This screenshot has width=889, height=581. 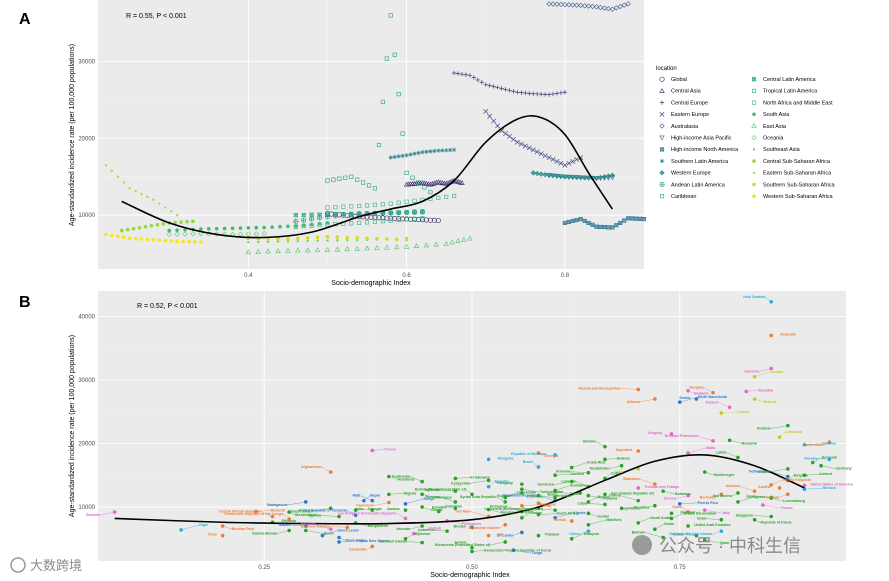 What do you see at coordinates (403, 529) in the screenshot?
I see `label-vanuatu: Vanuatu` at bounding box center [403, 529].